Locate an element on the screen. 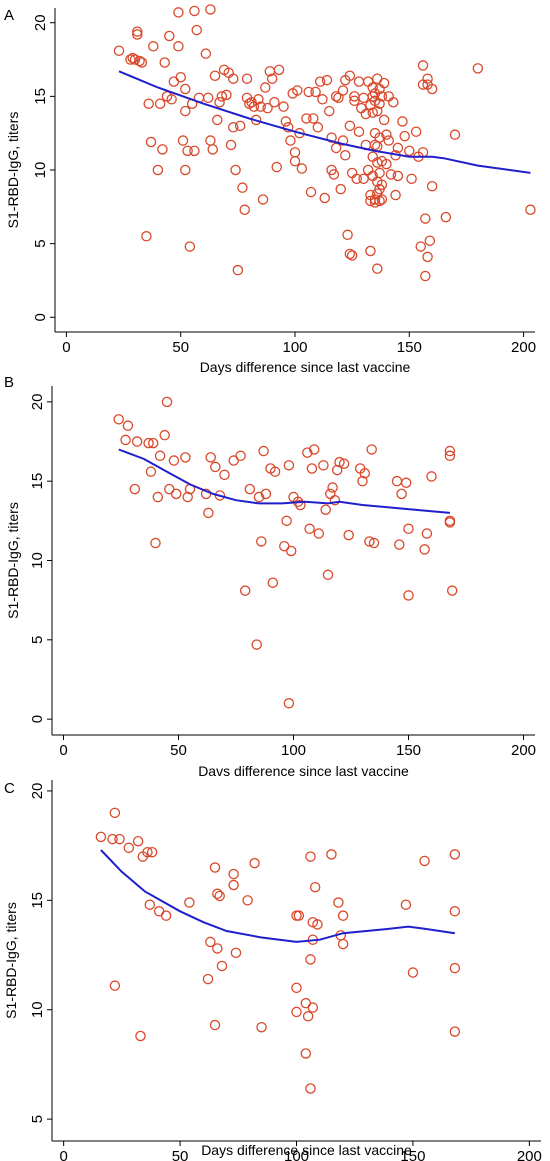 Image resolution: width=550 pixels, height=1161 pixels. x-tick-label: 50 is located at coordinates (178, 750).